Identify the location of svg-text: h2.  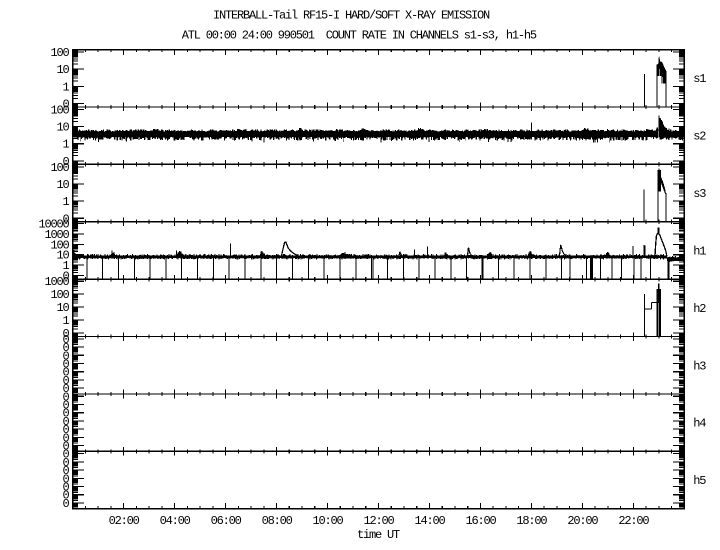
(699, 309).